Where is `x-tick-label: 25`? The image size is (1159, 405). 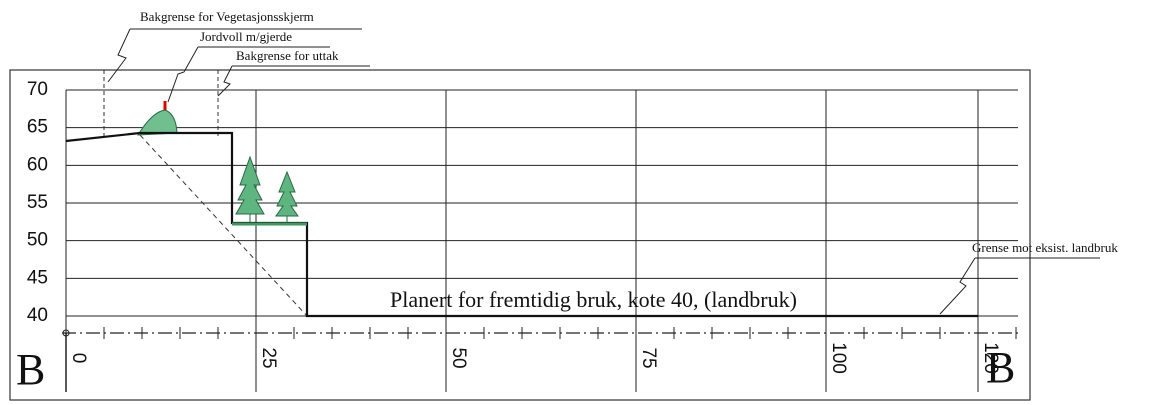
x-tick-label: 25 is located at coordinates (268, 357).